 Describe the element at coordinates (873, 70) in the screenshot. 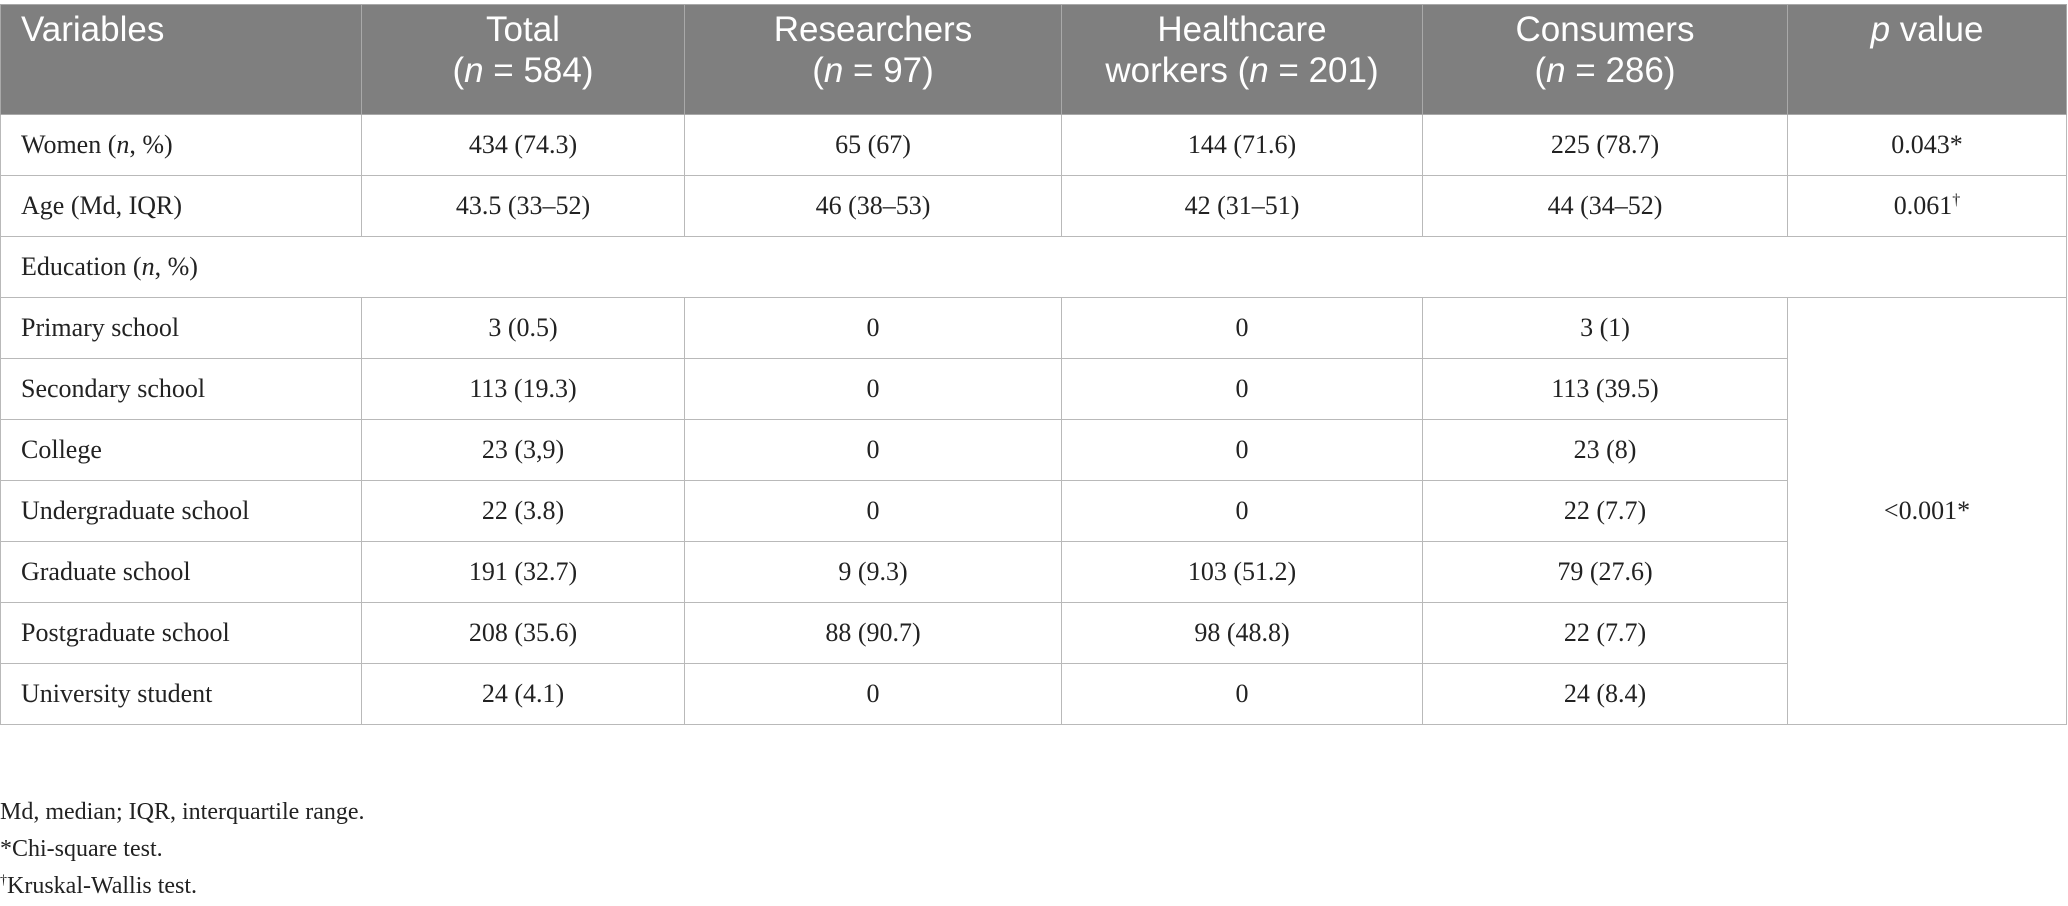

I see `header-researchers-n: (n = 97)` at that location.